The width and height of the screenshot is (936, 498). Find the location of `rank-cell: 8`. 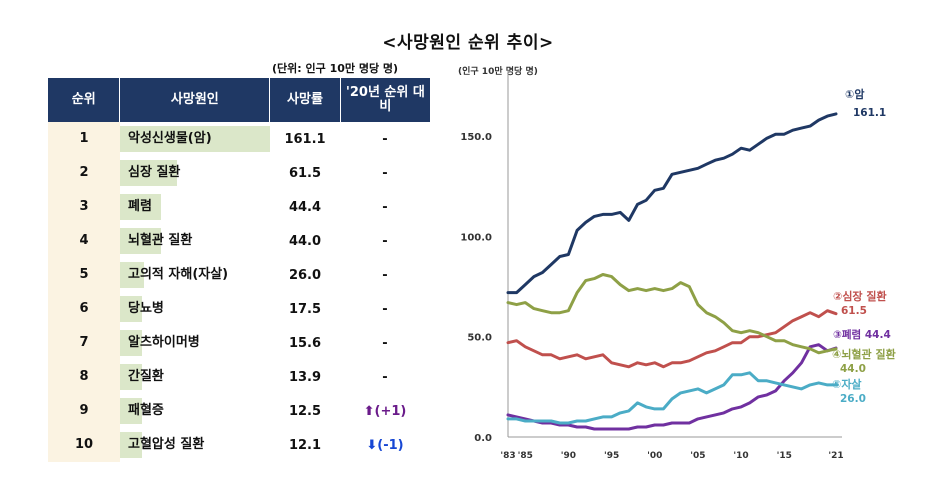

rank-cell: 8 is located at coordinates (84, 377).